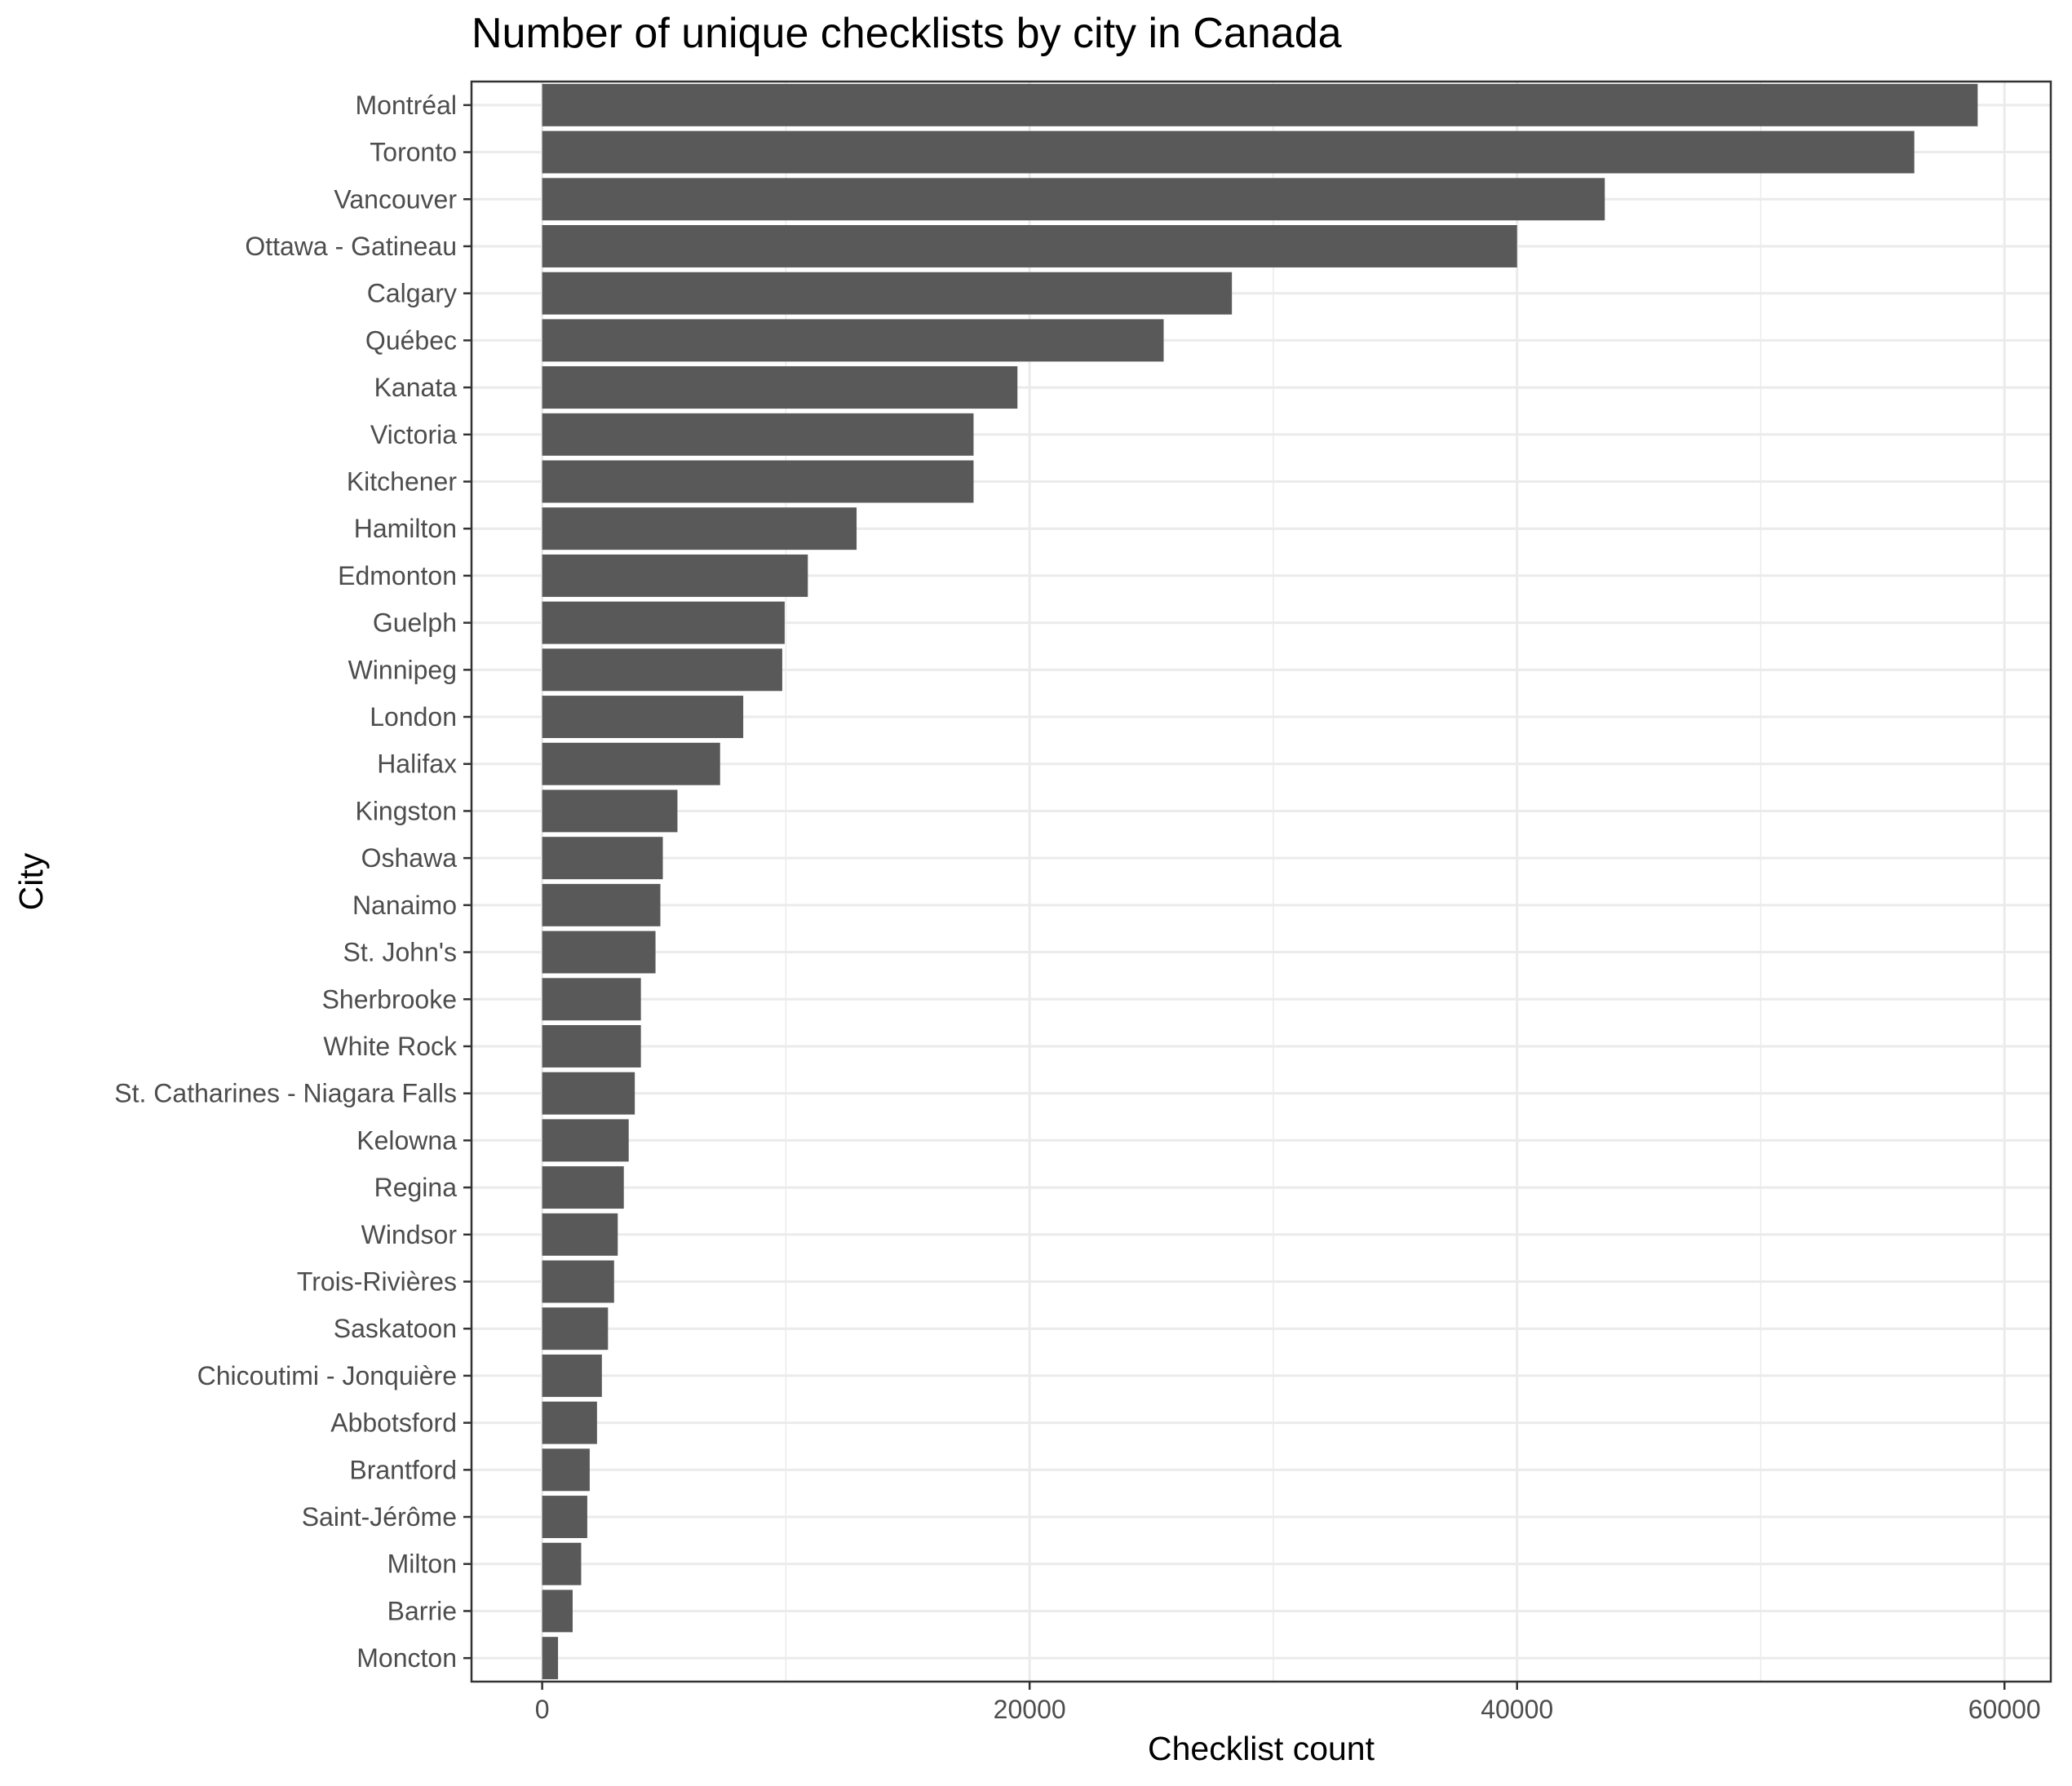 The width and height of the screenshot is (2072, 1786). I want to click on y-tick-label: Saskatoon, so click(395, 1328).